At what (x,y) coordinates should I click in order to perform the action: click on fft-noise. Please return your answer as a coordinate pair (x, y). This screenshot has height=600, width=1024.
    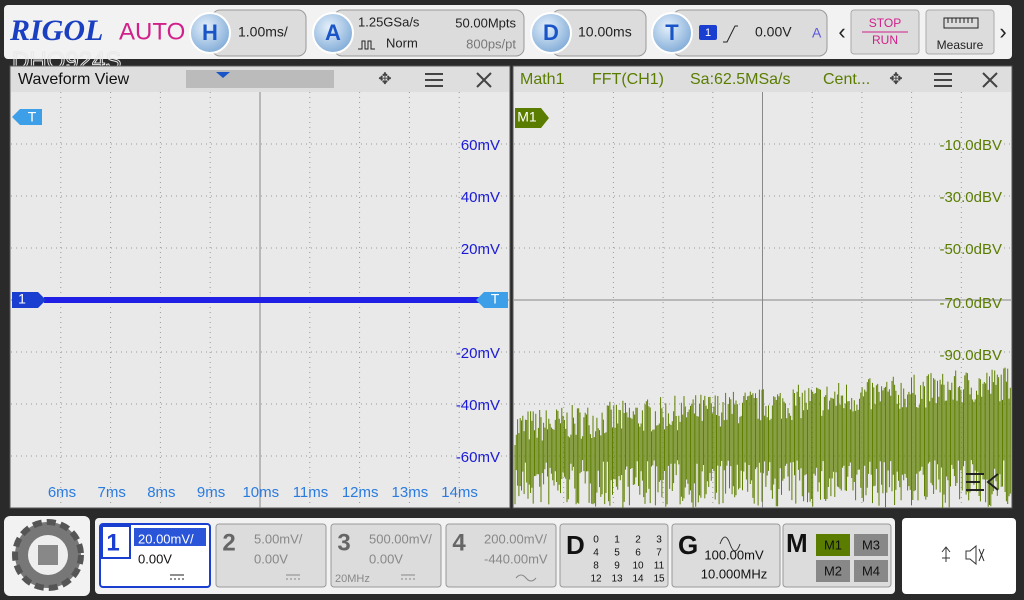
    Looking at the image, I should click on (762, 437).